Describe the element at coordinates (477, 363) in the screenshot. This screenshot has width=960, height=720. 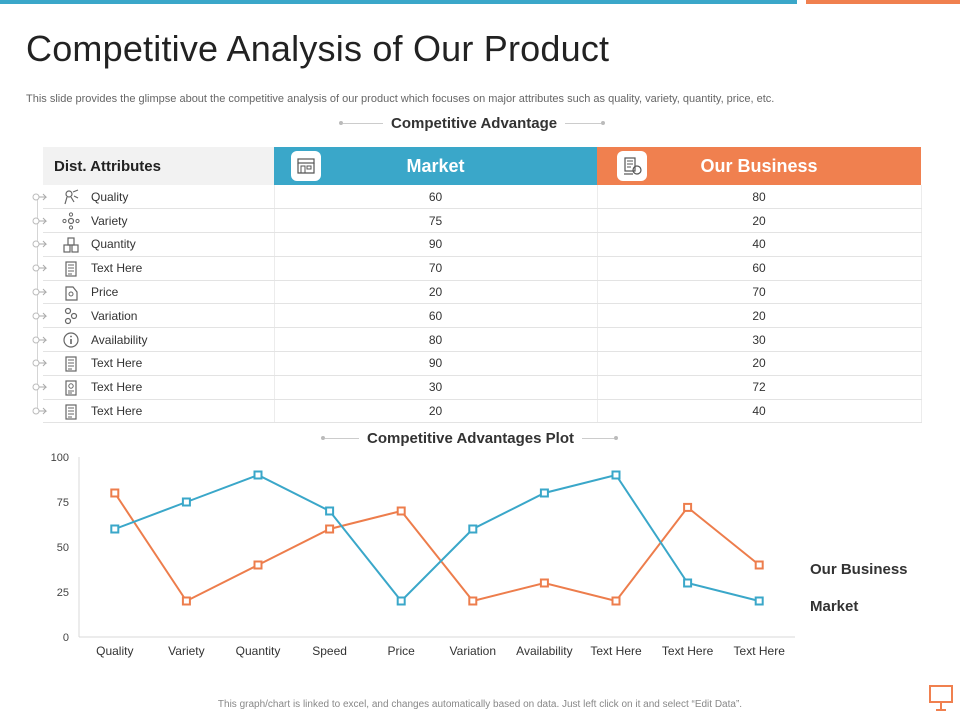
I see `table-row: Text Here 90 20` at that location.